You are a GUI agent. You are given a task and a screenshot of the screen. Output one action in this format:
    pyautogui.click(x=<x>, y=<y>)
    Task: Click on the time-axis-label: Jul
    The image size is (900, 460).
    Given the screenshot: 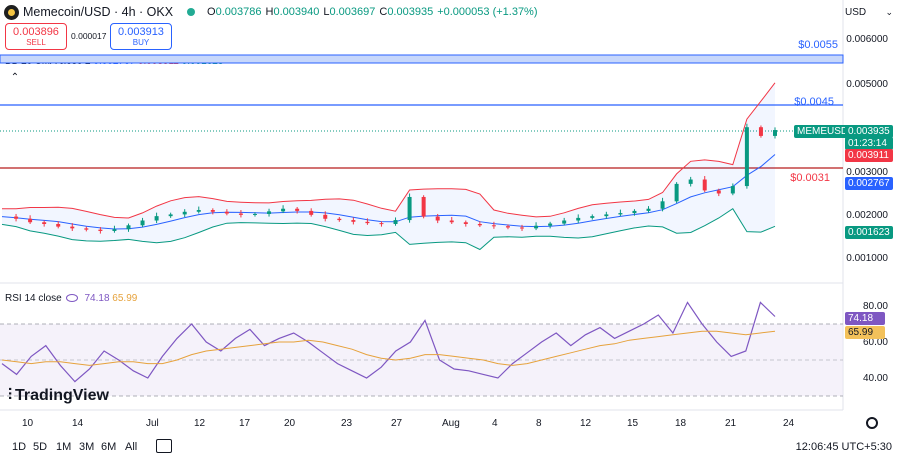 What is the action you would take?
    pyautogui.click(x=152, y=423)
    